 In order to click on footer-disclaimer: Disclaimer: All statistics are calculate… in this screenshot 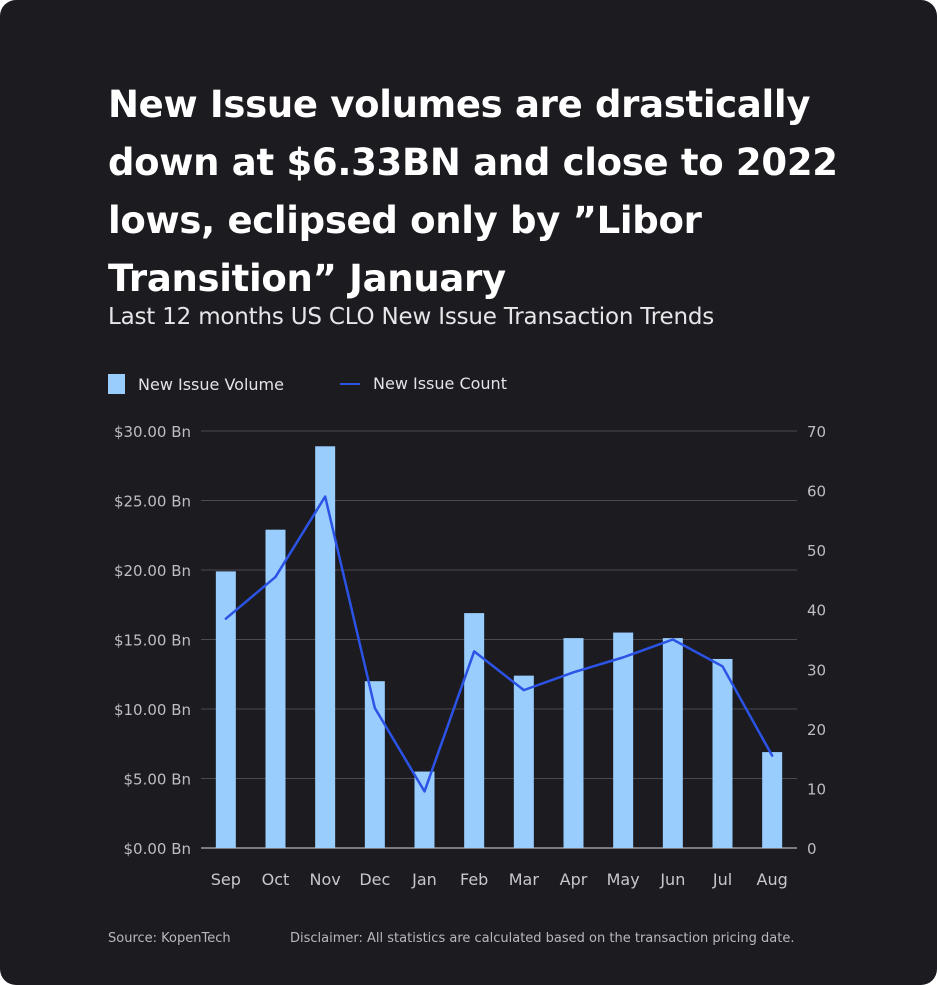, I will do `click(542, 938)`.